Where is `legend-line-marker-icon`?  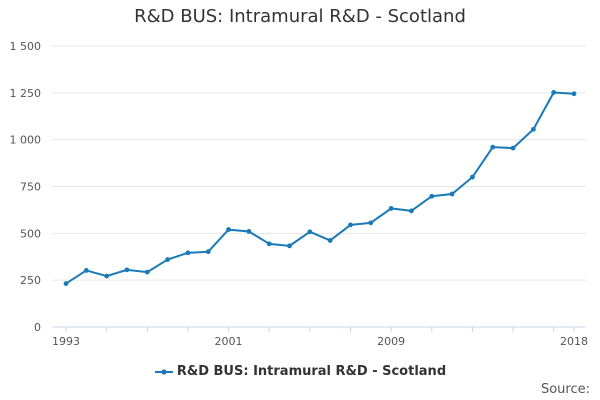 legend-line-marker-icon is located at coordinates (163, 371).